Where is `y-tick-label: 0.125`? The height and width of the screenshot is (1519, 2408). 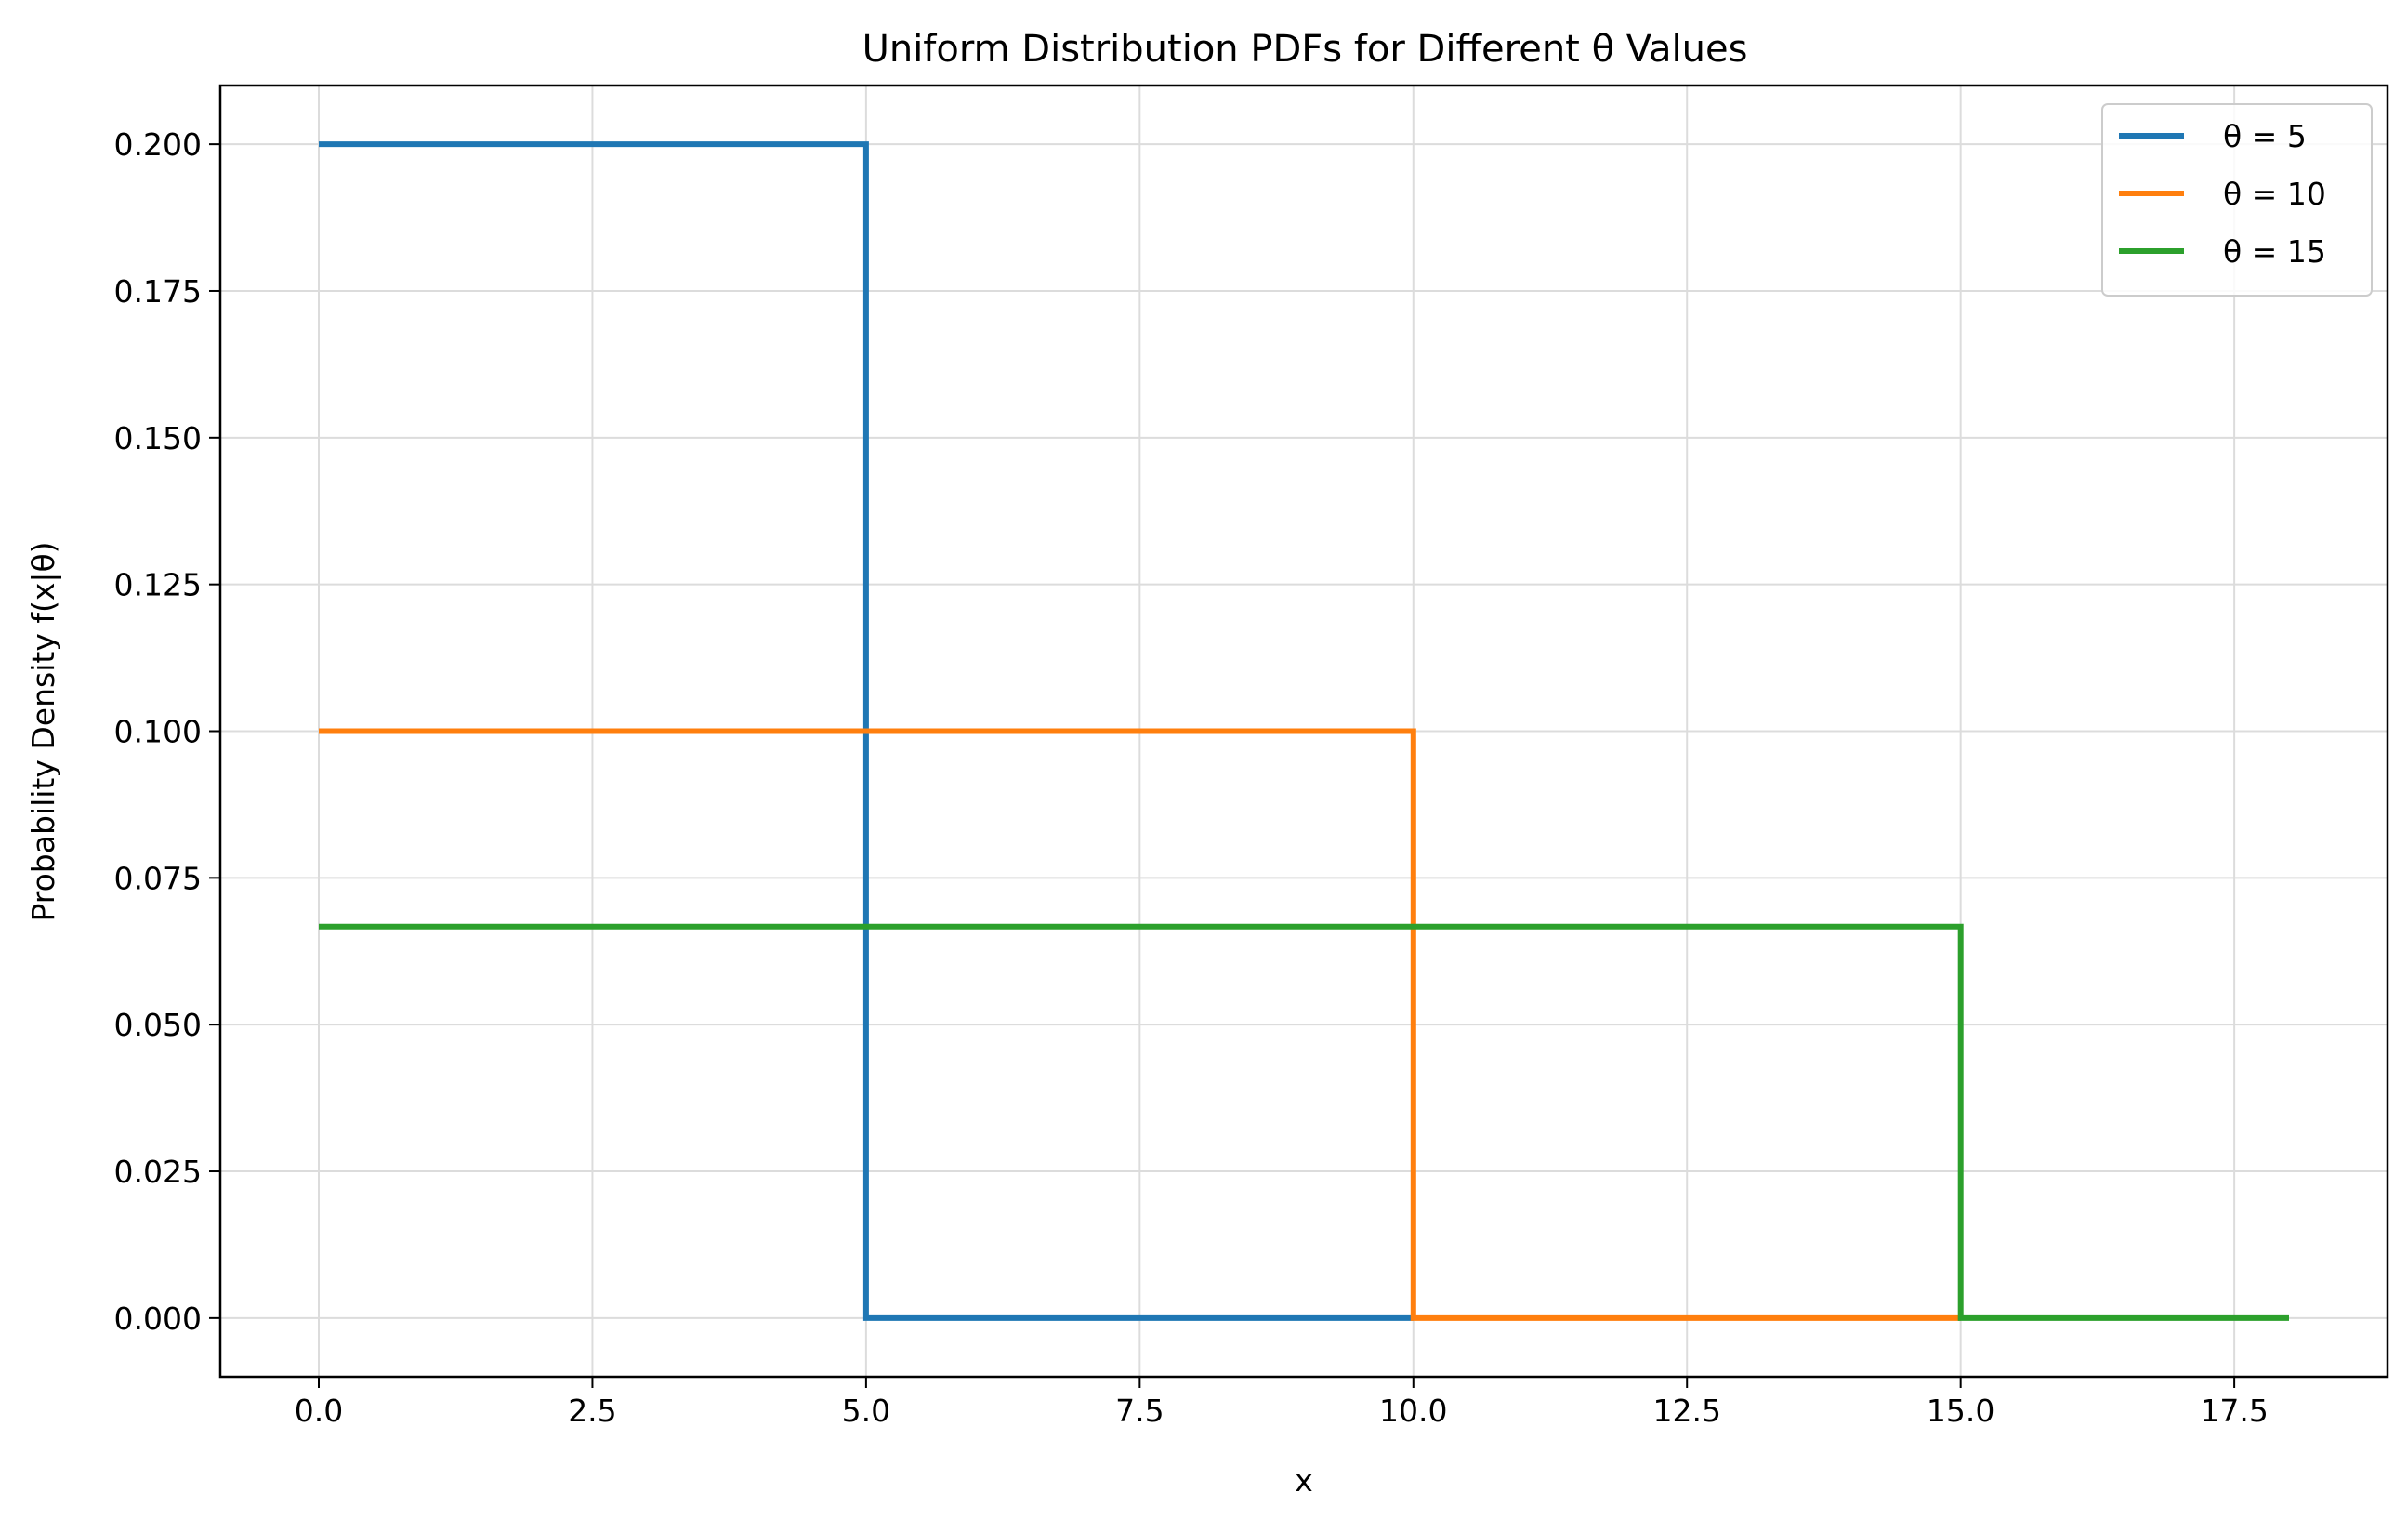 y-tick-label: 0.125 is located at coordinates (158, 585).